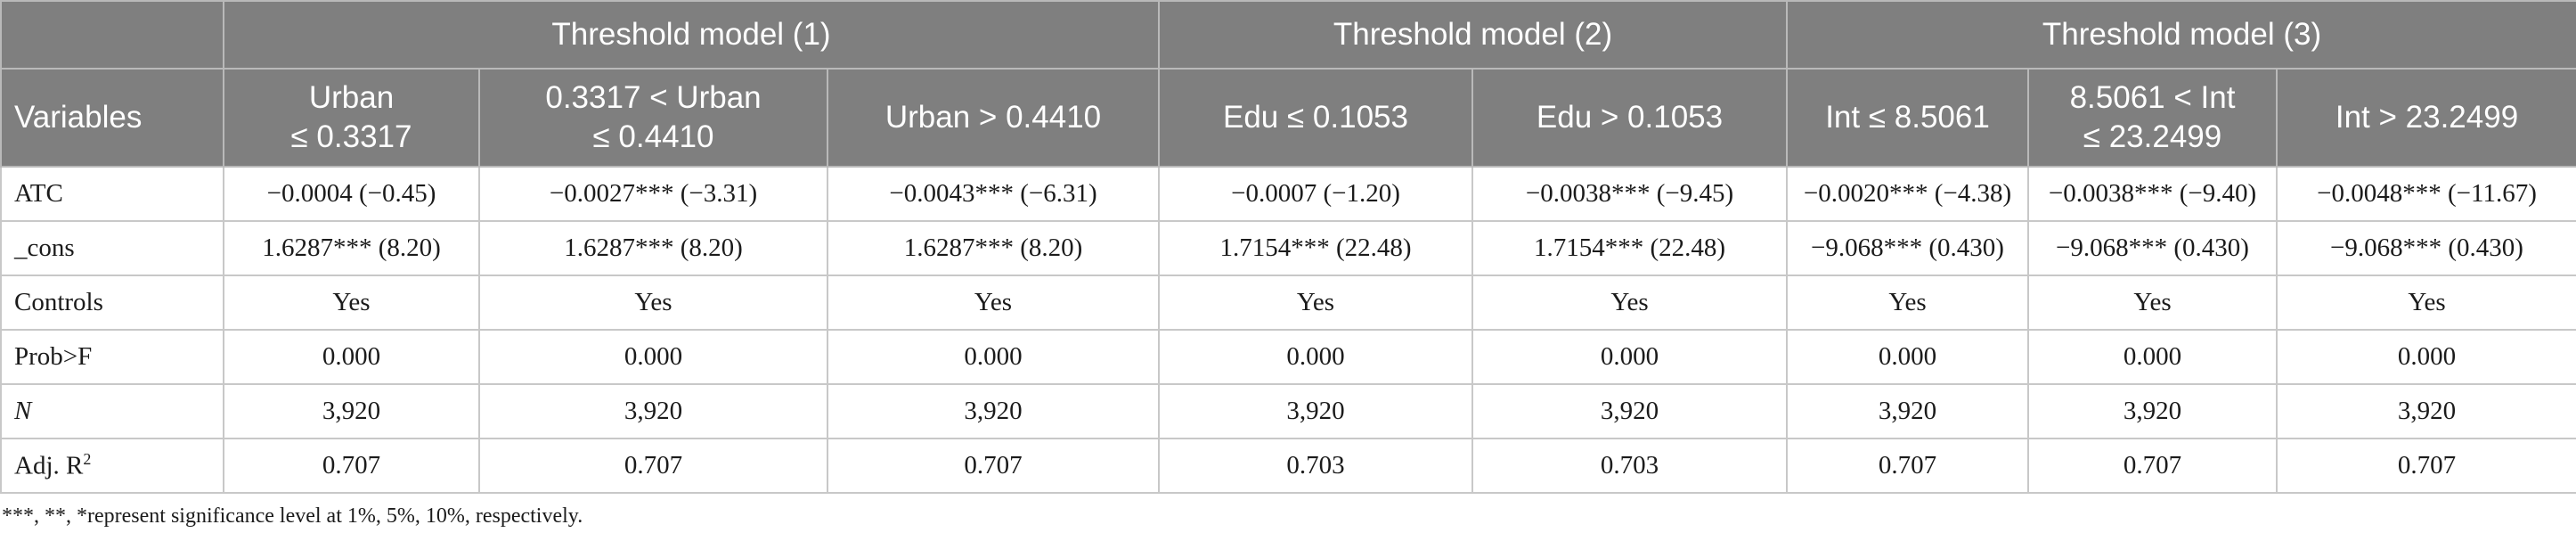  I want to click on group-header-model-3: Threshold model (3), so click(2181, 35).